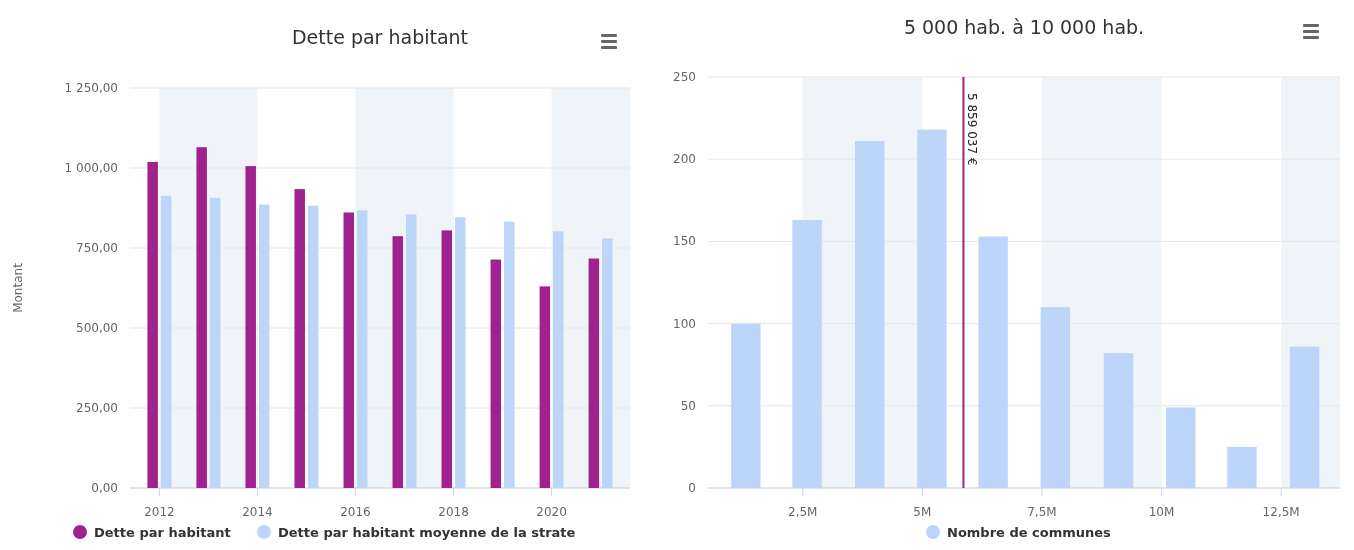 The image size is (1354, 550). I want to click on x-tick-label: 2016, so click(355, 512).